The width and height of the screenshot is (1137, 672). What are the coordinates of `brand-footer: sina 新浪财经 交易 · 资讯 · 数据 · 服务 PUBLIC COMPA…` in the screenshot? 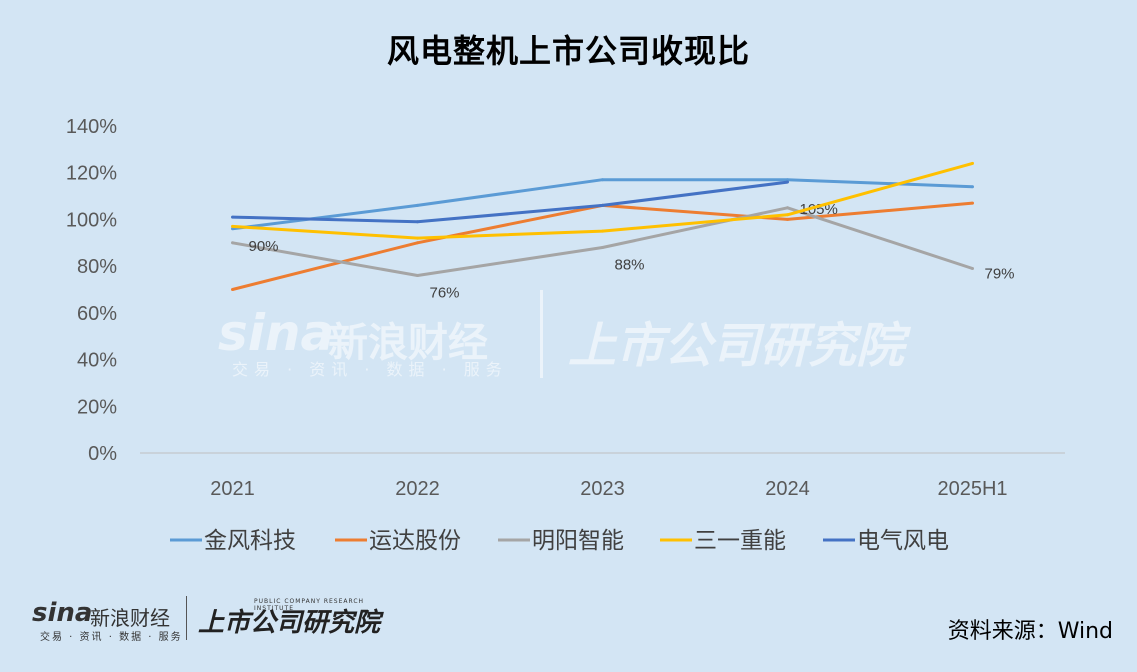 It's located at (217, 619).